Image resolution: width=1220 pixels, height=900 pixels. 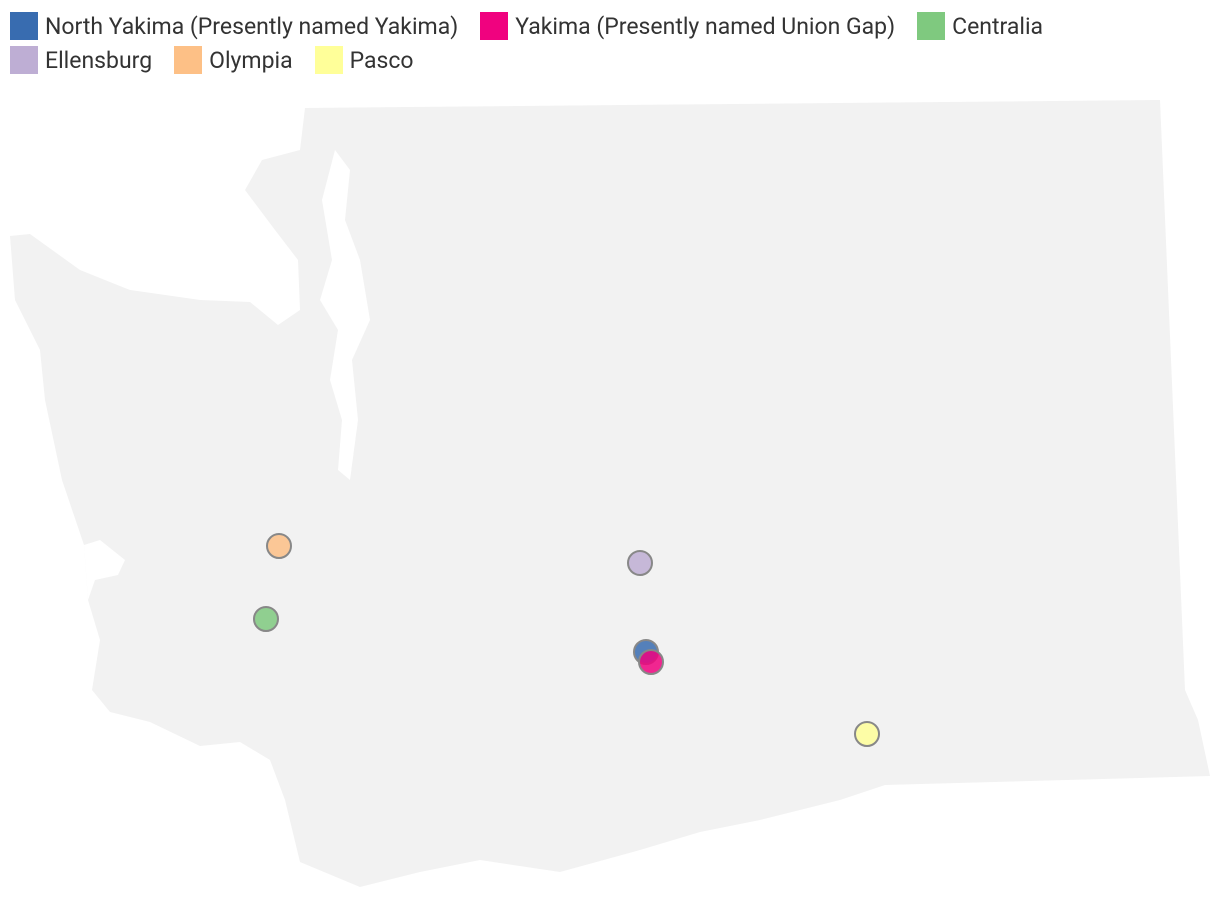 I want to click on legend-item: Centralia, so click(x=980, y=26).